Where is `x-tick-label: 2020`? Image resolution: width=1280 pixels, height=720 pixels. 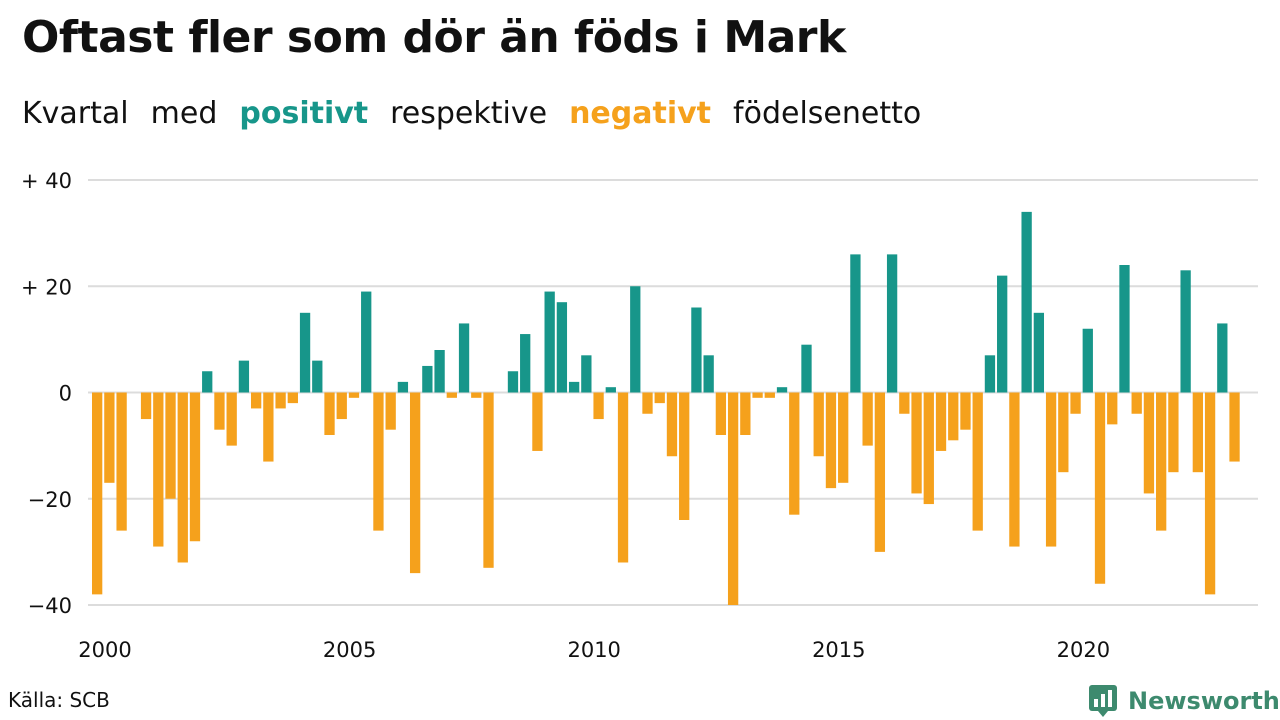
x-tick-label: 2020 is located at coordinates (1083, 650).